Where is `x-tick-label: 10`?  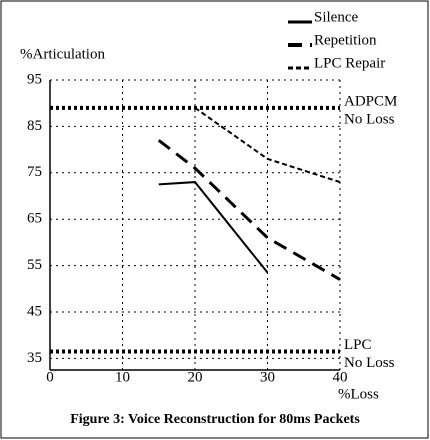
x-tick-label: 10 is located at coordinates (122, 377).